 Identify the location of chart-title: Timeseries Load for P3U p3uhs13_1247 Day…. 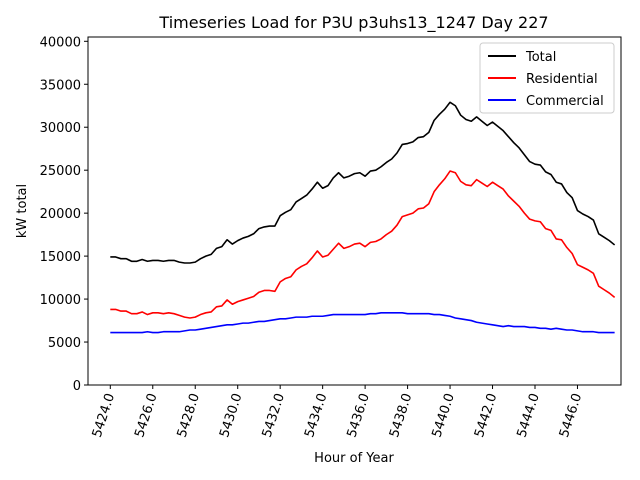
(353, 23).